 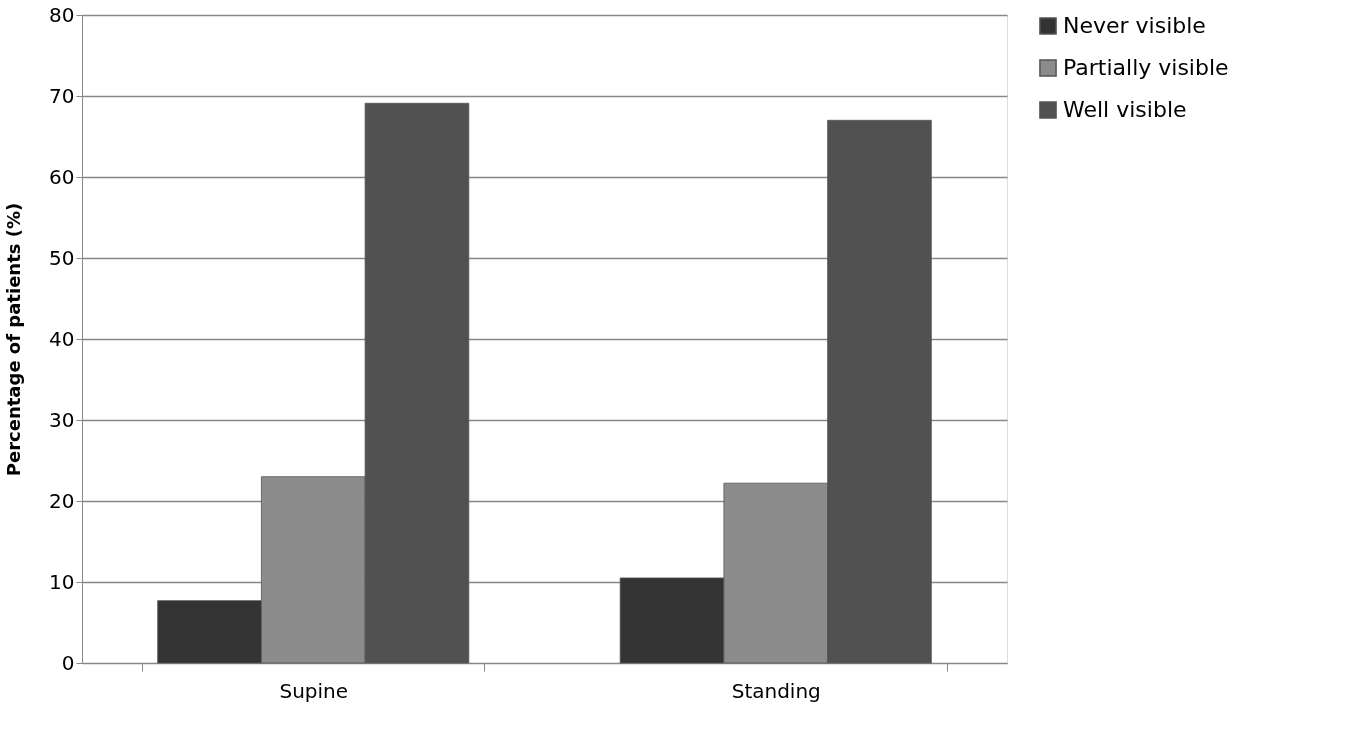 What do you see at coordinates (62, 95) in the screenshot?
I see `y-tick-label: 70` at bounding box center [62, 95].